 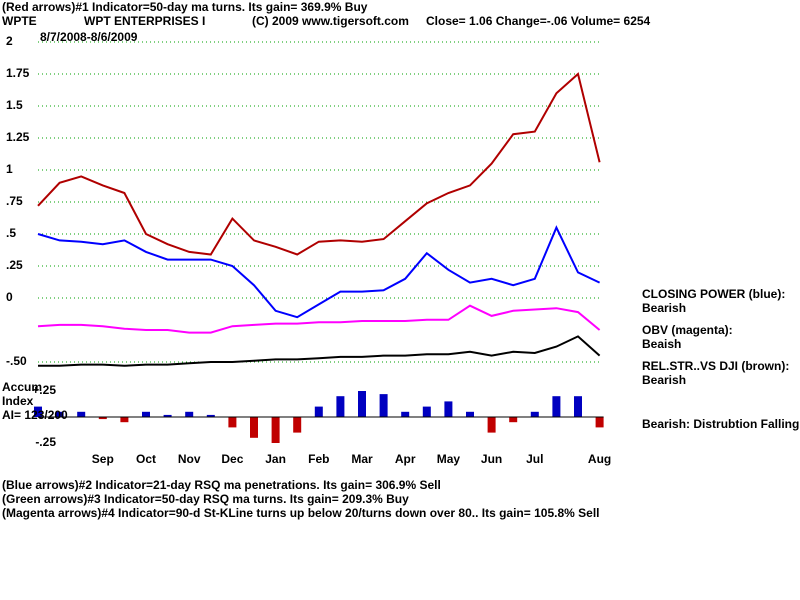 I want to click on panel-label: Accum, so click(x=22, y=387).